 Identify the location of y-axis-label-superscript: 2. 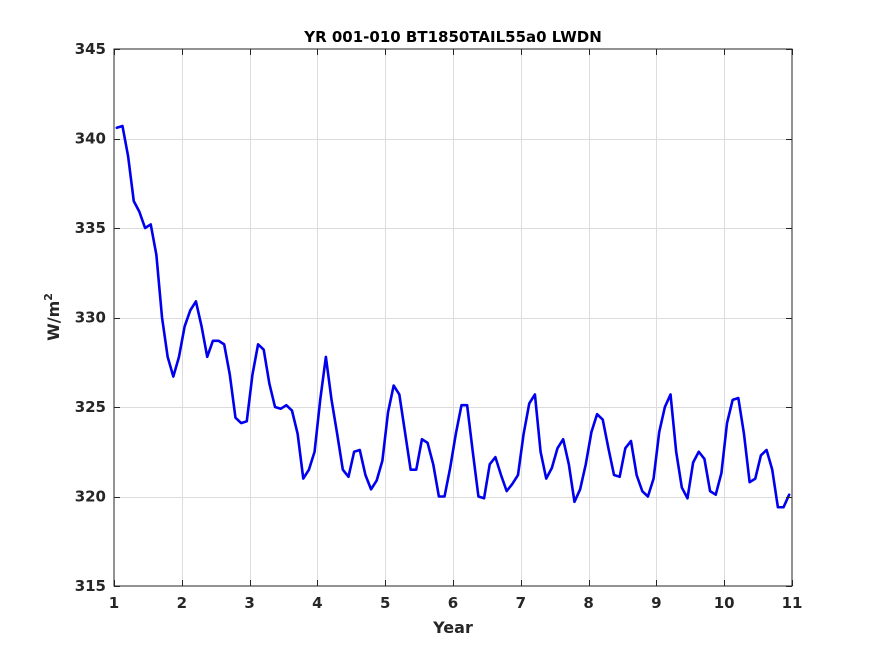
(48, 297).